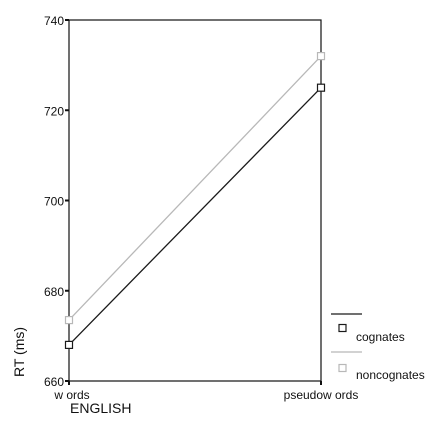  What do you see at coordinates (342, 328) in the screenshot?
I see `legend-marker-cognates` at bounding box center [342, 328].